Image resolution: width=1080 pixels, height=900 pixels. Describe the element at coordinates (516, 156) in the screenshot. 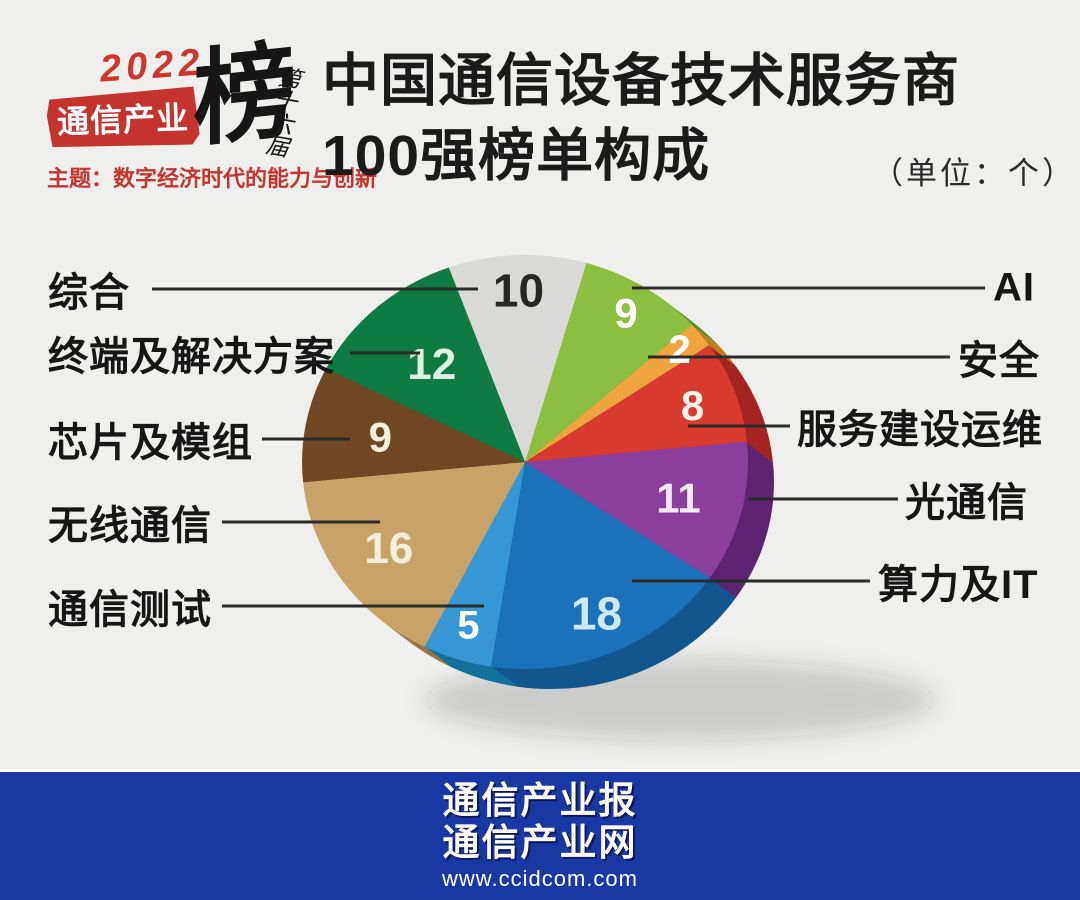

I see `page-title-line2: 100强榜单构成` at that location.